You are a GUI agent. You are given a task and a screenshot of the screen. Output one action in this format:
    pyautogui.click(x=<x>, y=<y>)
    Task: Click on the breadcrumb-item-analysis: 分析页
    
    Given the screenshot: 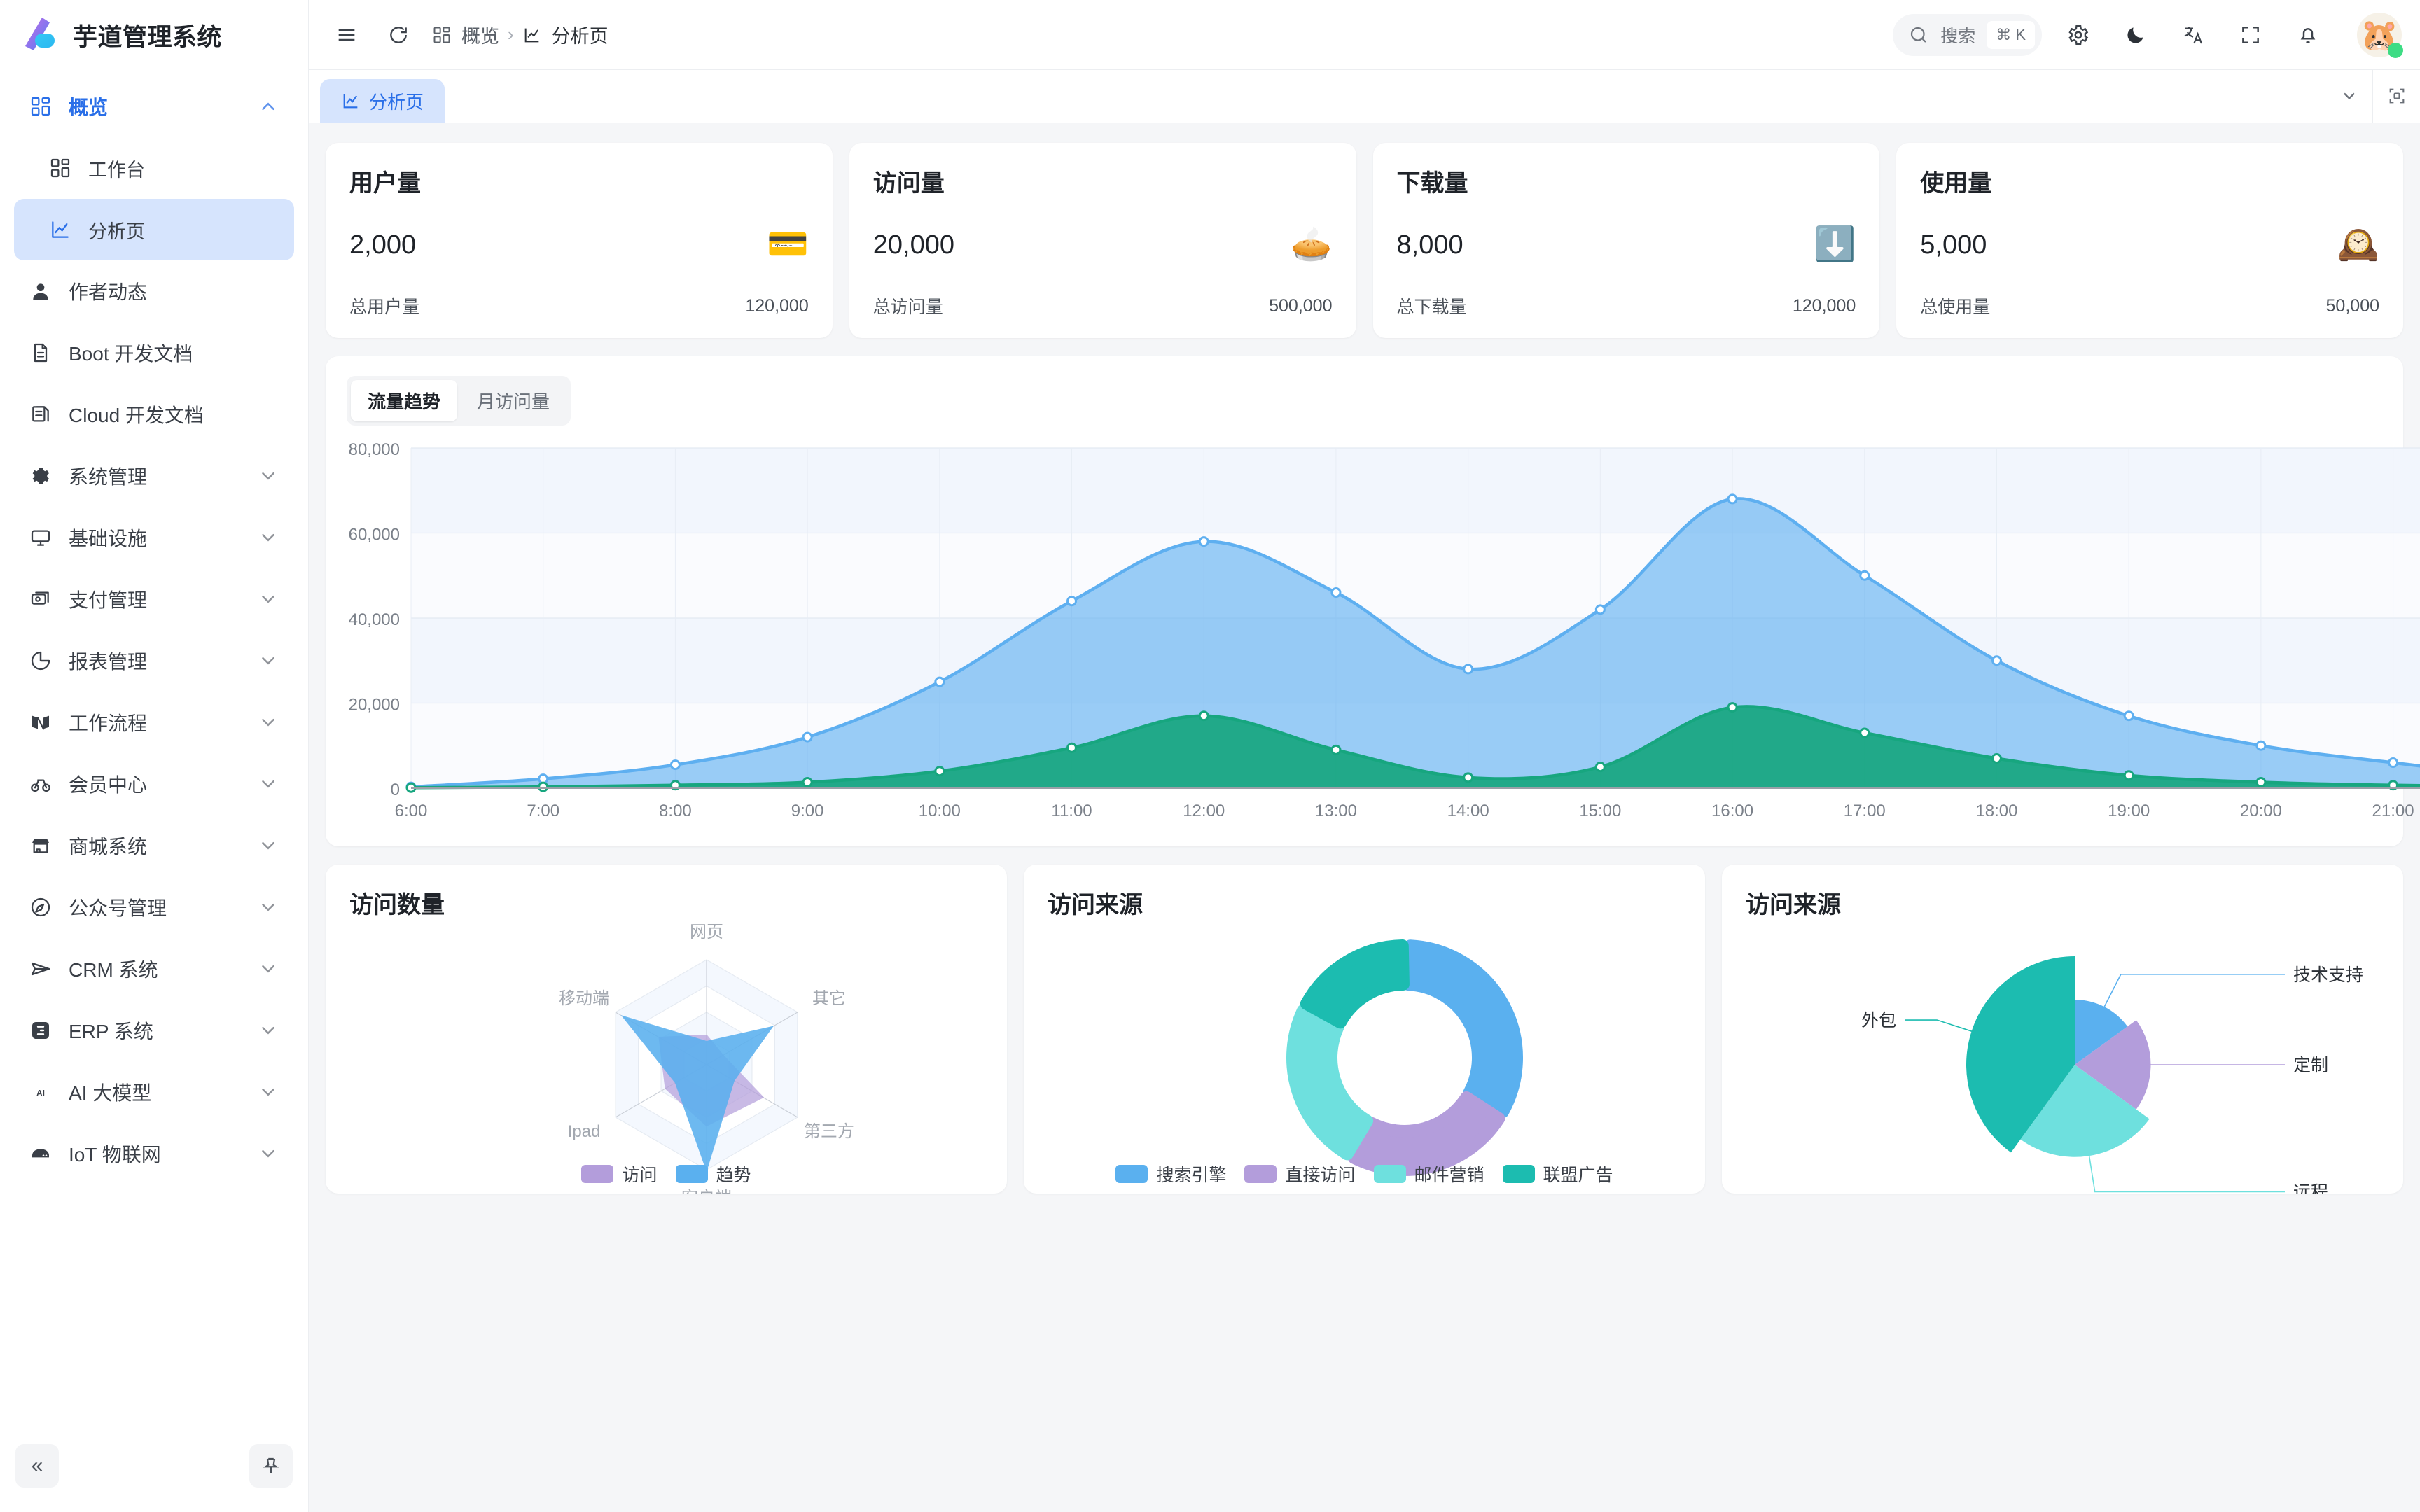 What is the action you would take?
    pyautogui.click(x=565, y=34)
    